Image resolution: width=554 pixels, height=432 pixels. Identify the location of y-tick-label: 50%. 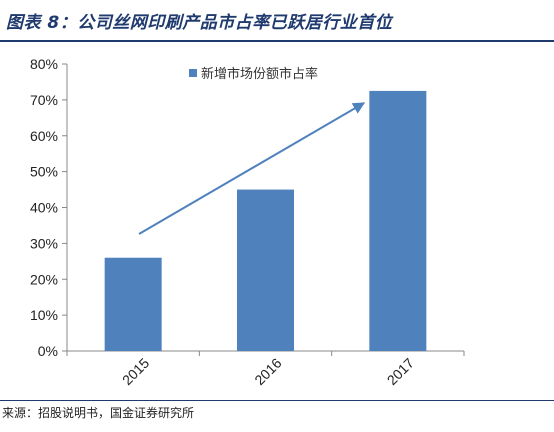
(44, 172).